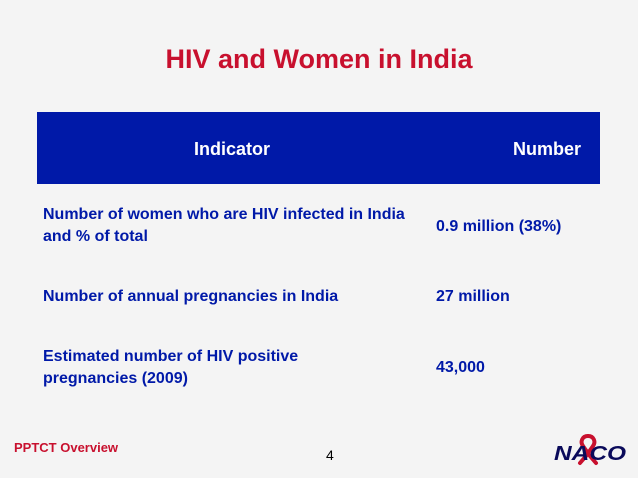  I want to click on row-2-indicator: Number of annual pregnancies in India, so click(191, 296).